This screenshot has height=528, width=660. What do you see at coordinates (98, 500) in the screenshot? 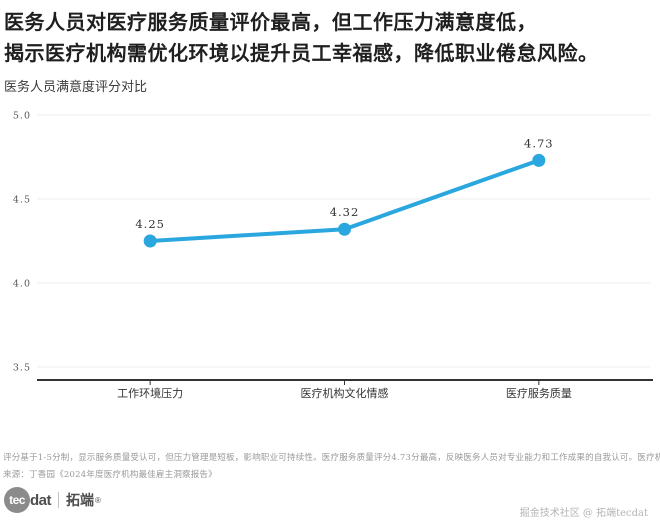
I see `registered-trademark-icon: ®` at bounding box center [98, 500].